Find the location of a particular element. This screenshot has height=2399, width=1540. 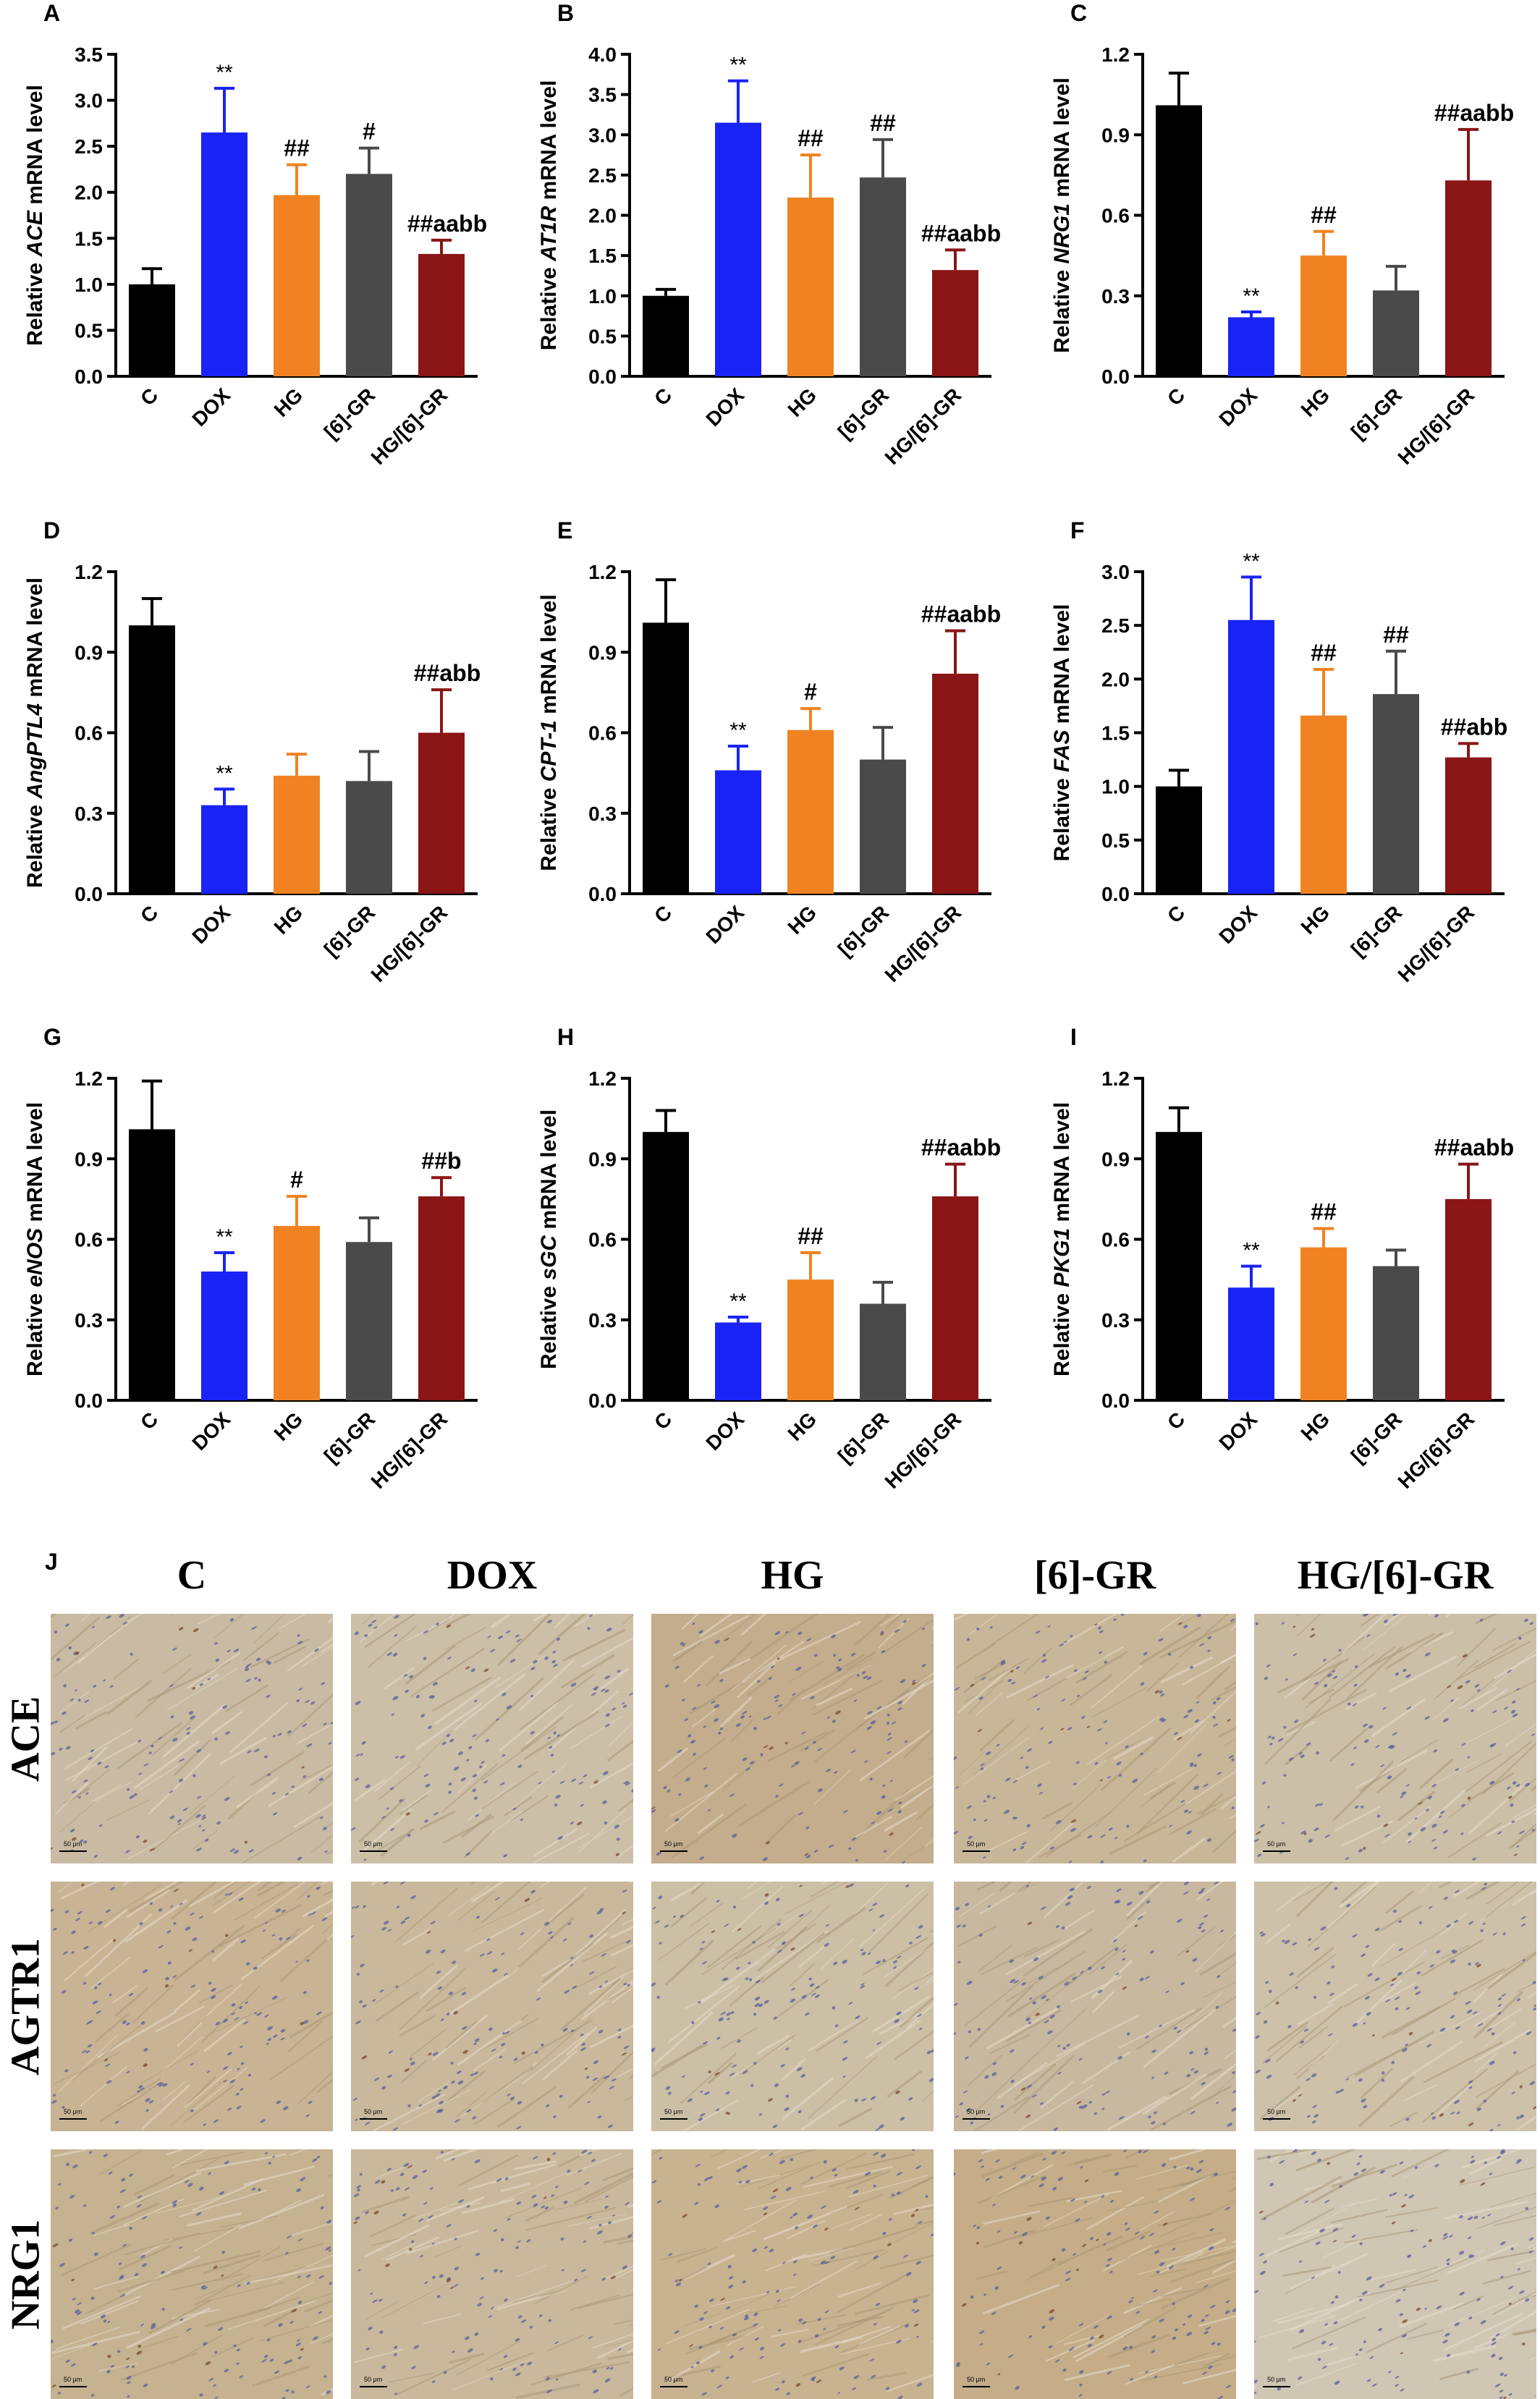

scale-bar is located at coordinates (674, 1851).